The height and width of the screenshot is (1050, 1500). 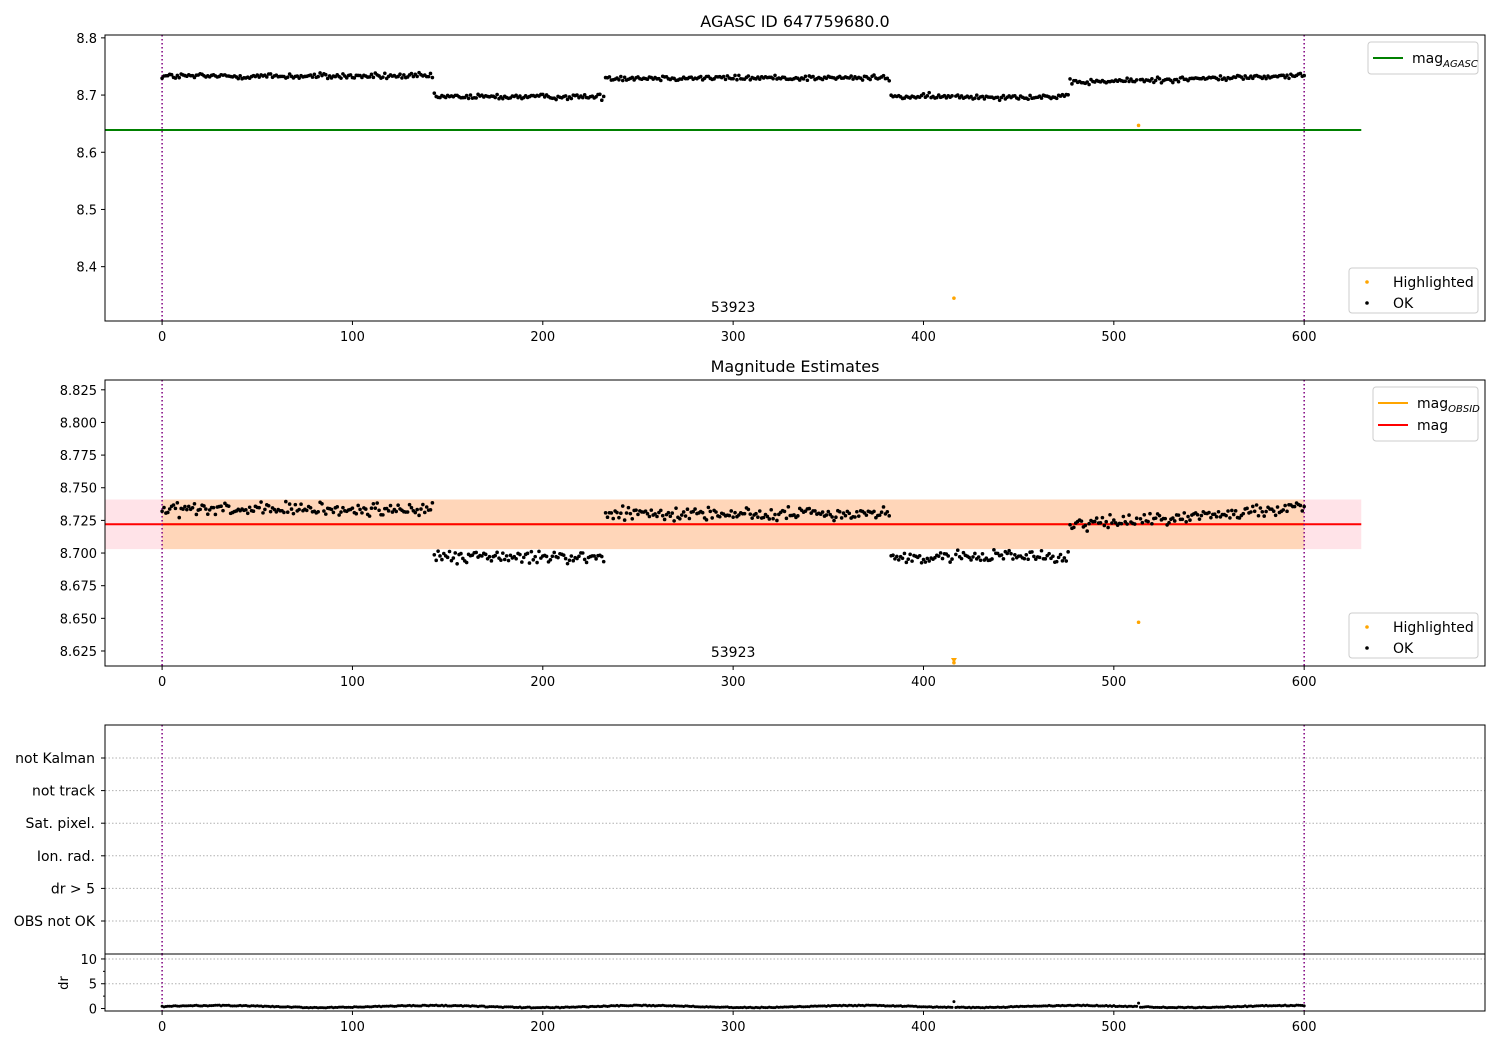 What do you see at coordinates (1138, 622) in the screenshot?
I see `mid-highlighted-point` at bounding box center [1138, 622].